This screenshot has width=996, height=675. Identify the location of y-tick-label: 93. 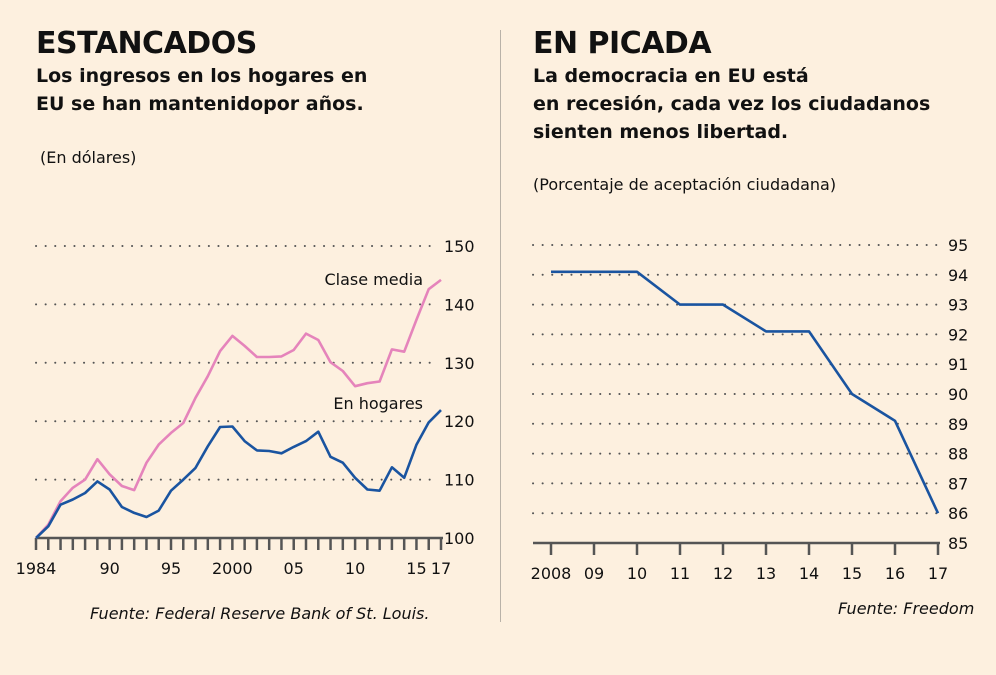
(958, 305).